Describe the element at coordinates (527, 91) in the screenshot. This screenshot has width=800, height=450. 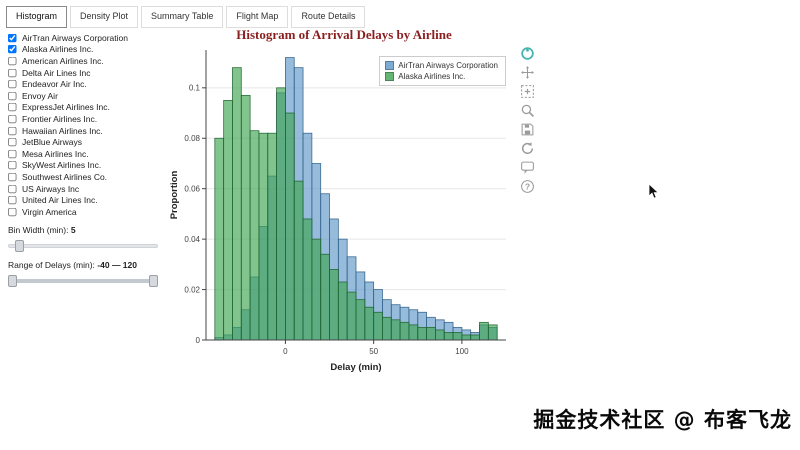
I see `box-zoom-icon` at that location.